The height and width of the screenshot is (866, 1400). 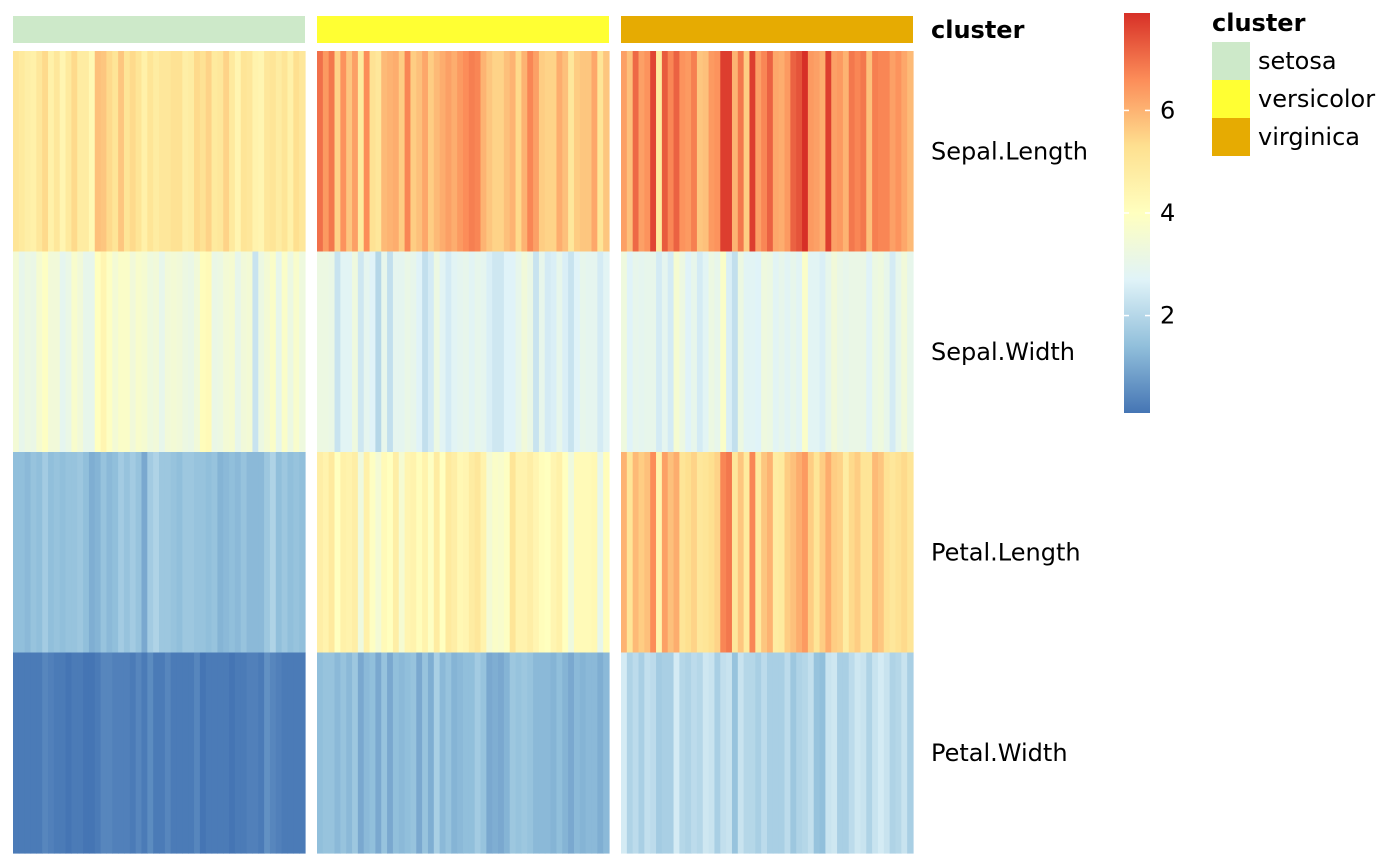 What do you see at coordinates (1259, 23) in the screenshot?
I see `legend-title: cluster` at bounding box center [1259, 23].